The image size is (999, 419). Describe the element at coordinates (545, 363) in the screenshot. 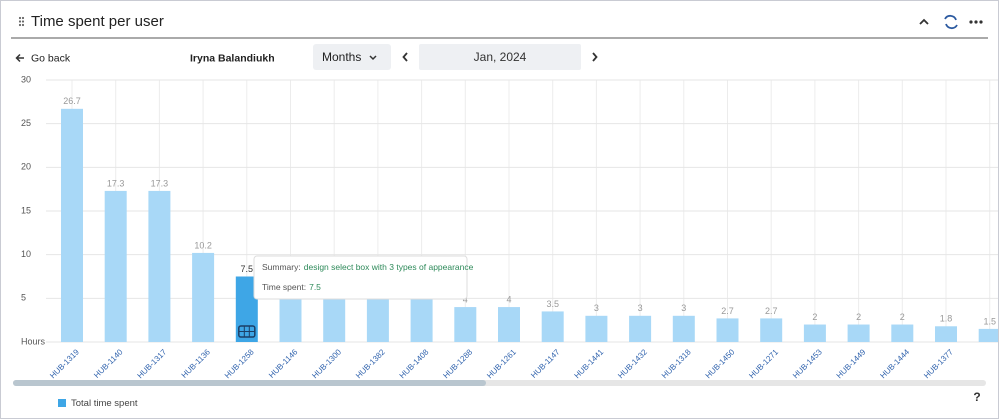

I see `x-tick-label: HUB-1147` at that location.